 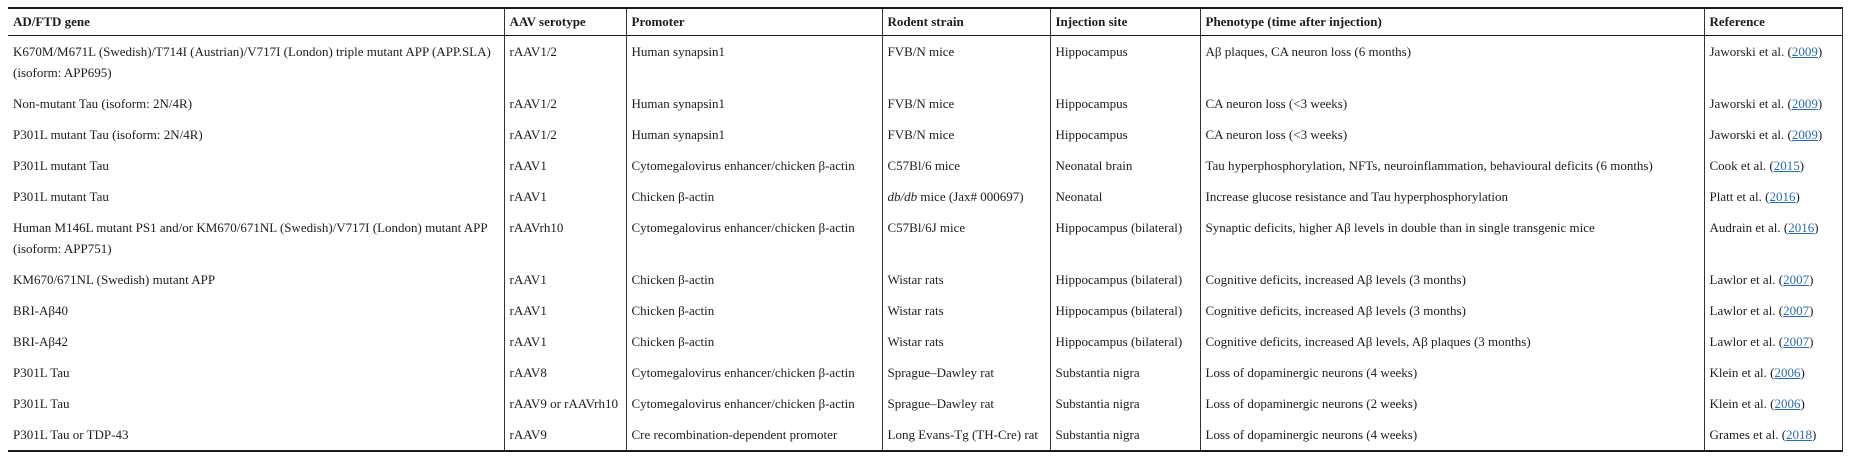 I want to click on rodent-strain-italic: db/db, so click(x=902, y=196).